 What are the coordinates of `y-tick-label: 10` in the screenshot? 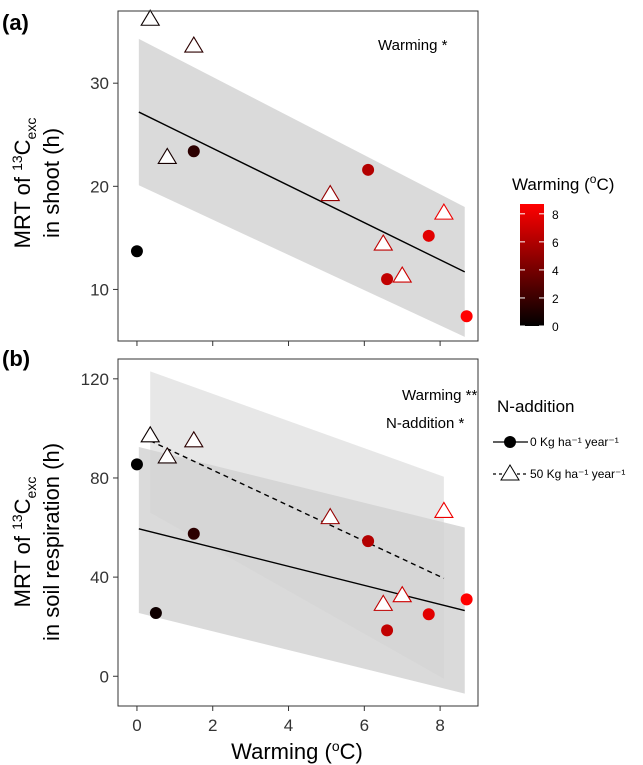 It's located at (99, 289).